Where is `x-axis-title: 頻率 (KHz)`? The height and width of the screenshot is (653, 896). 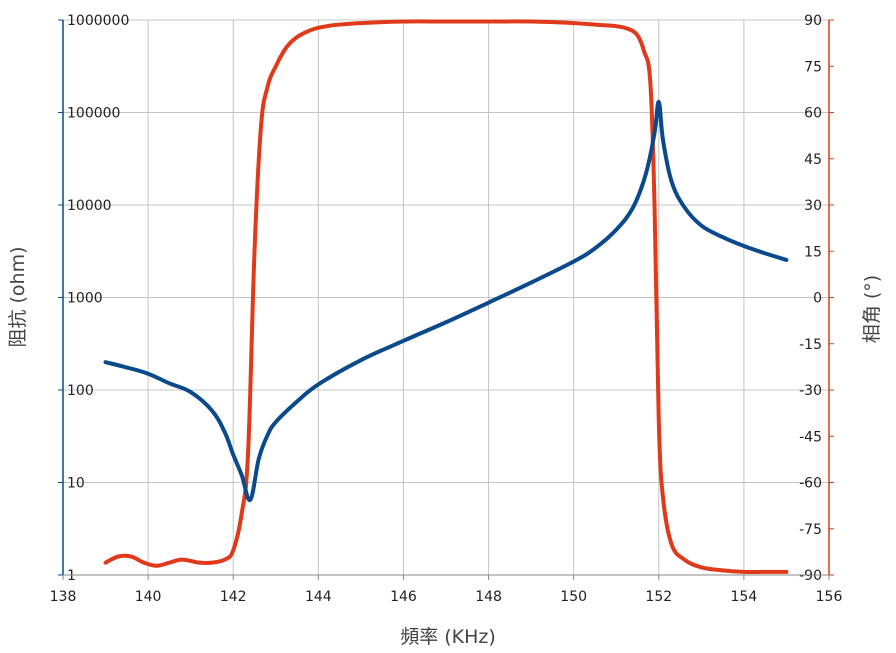 x-axis-title: 頻率 (KHz) is located at coordinates (448, 637).